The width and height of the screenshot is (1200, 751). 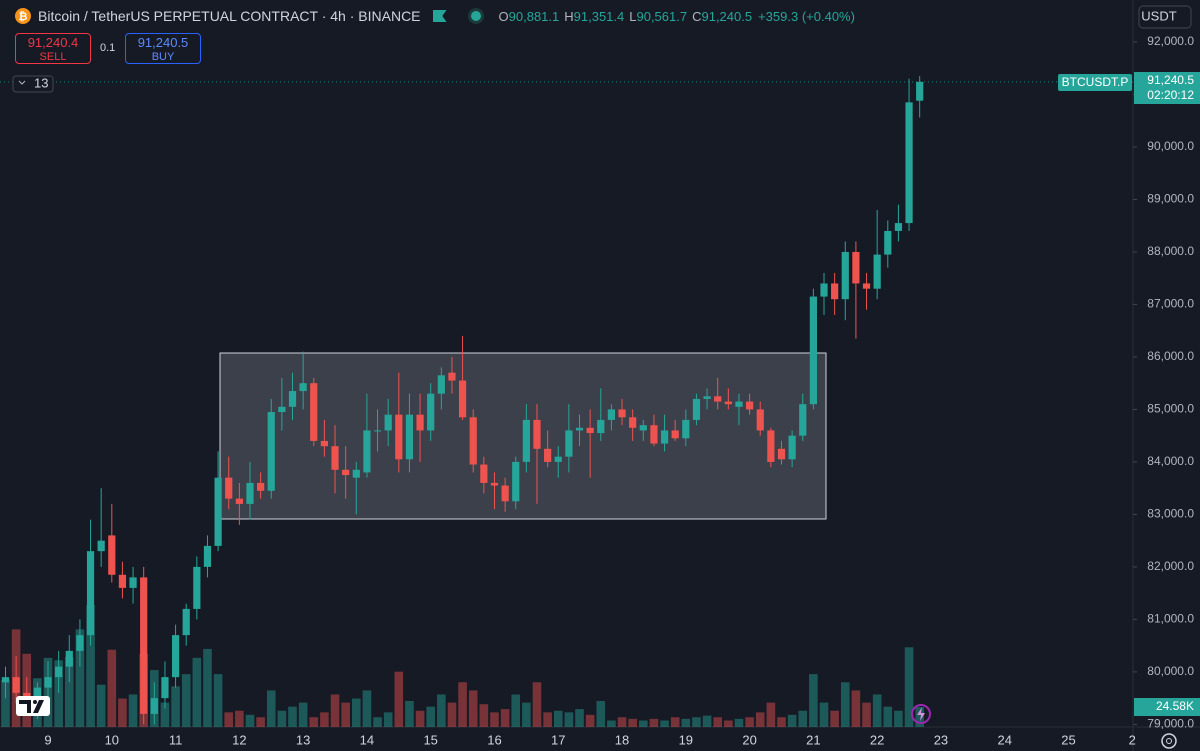 I want to click on x-tick-label: 18, so click(x=622, y=739).